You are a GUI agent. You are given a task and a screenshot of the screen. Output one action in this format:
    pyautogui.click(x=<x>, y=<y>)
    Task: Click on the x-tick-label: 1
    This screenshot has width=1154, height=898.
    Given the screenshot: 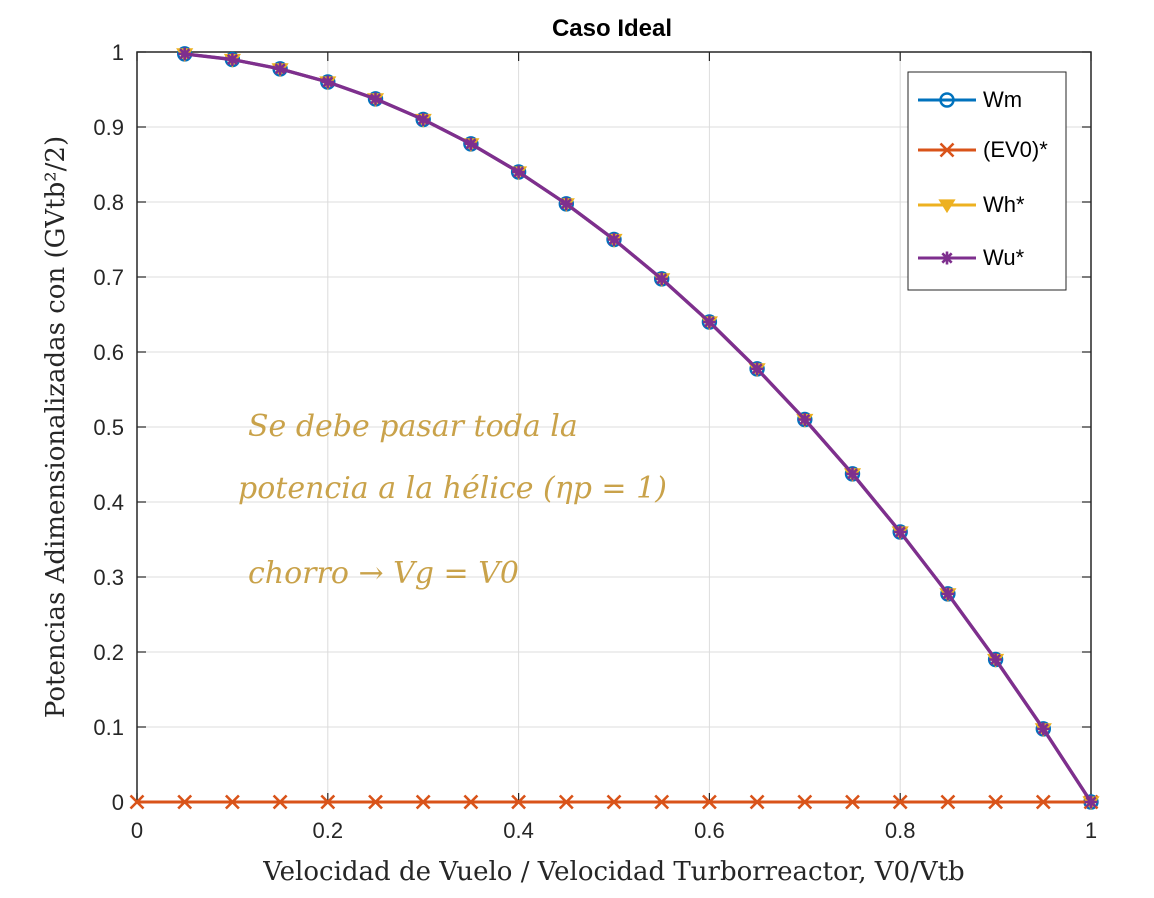 What is the action you would take?
    pyautogui.click(x=1091, y=830)
    